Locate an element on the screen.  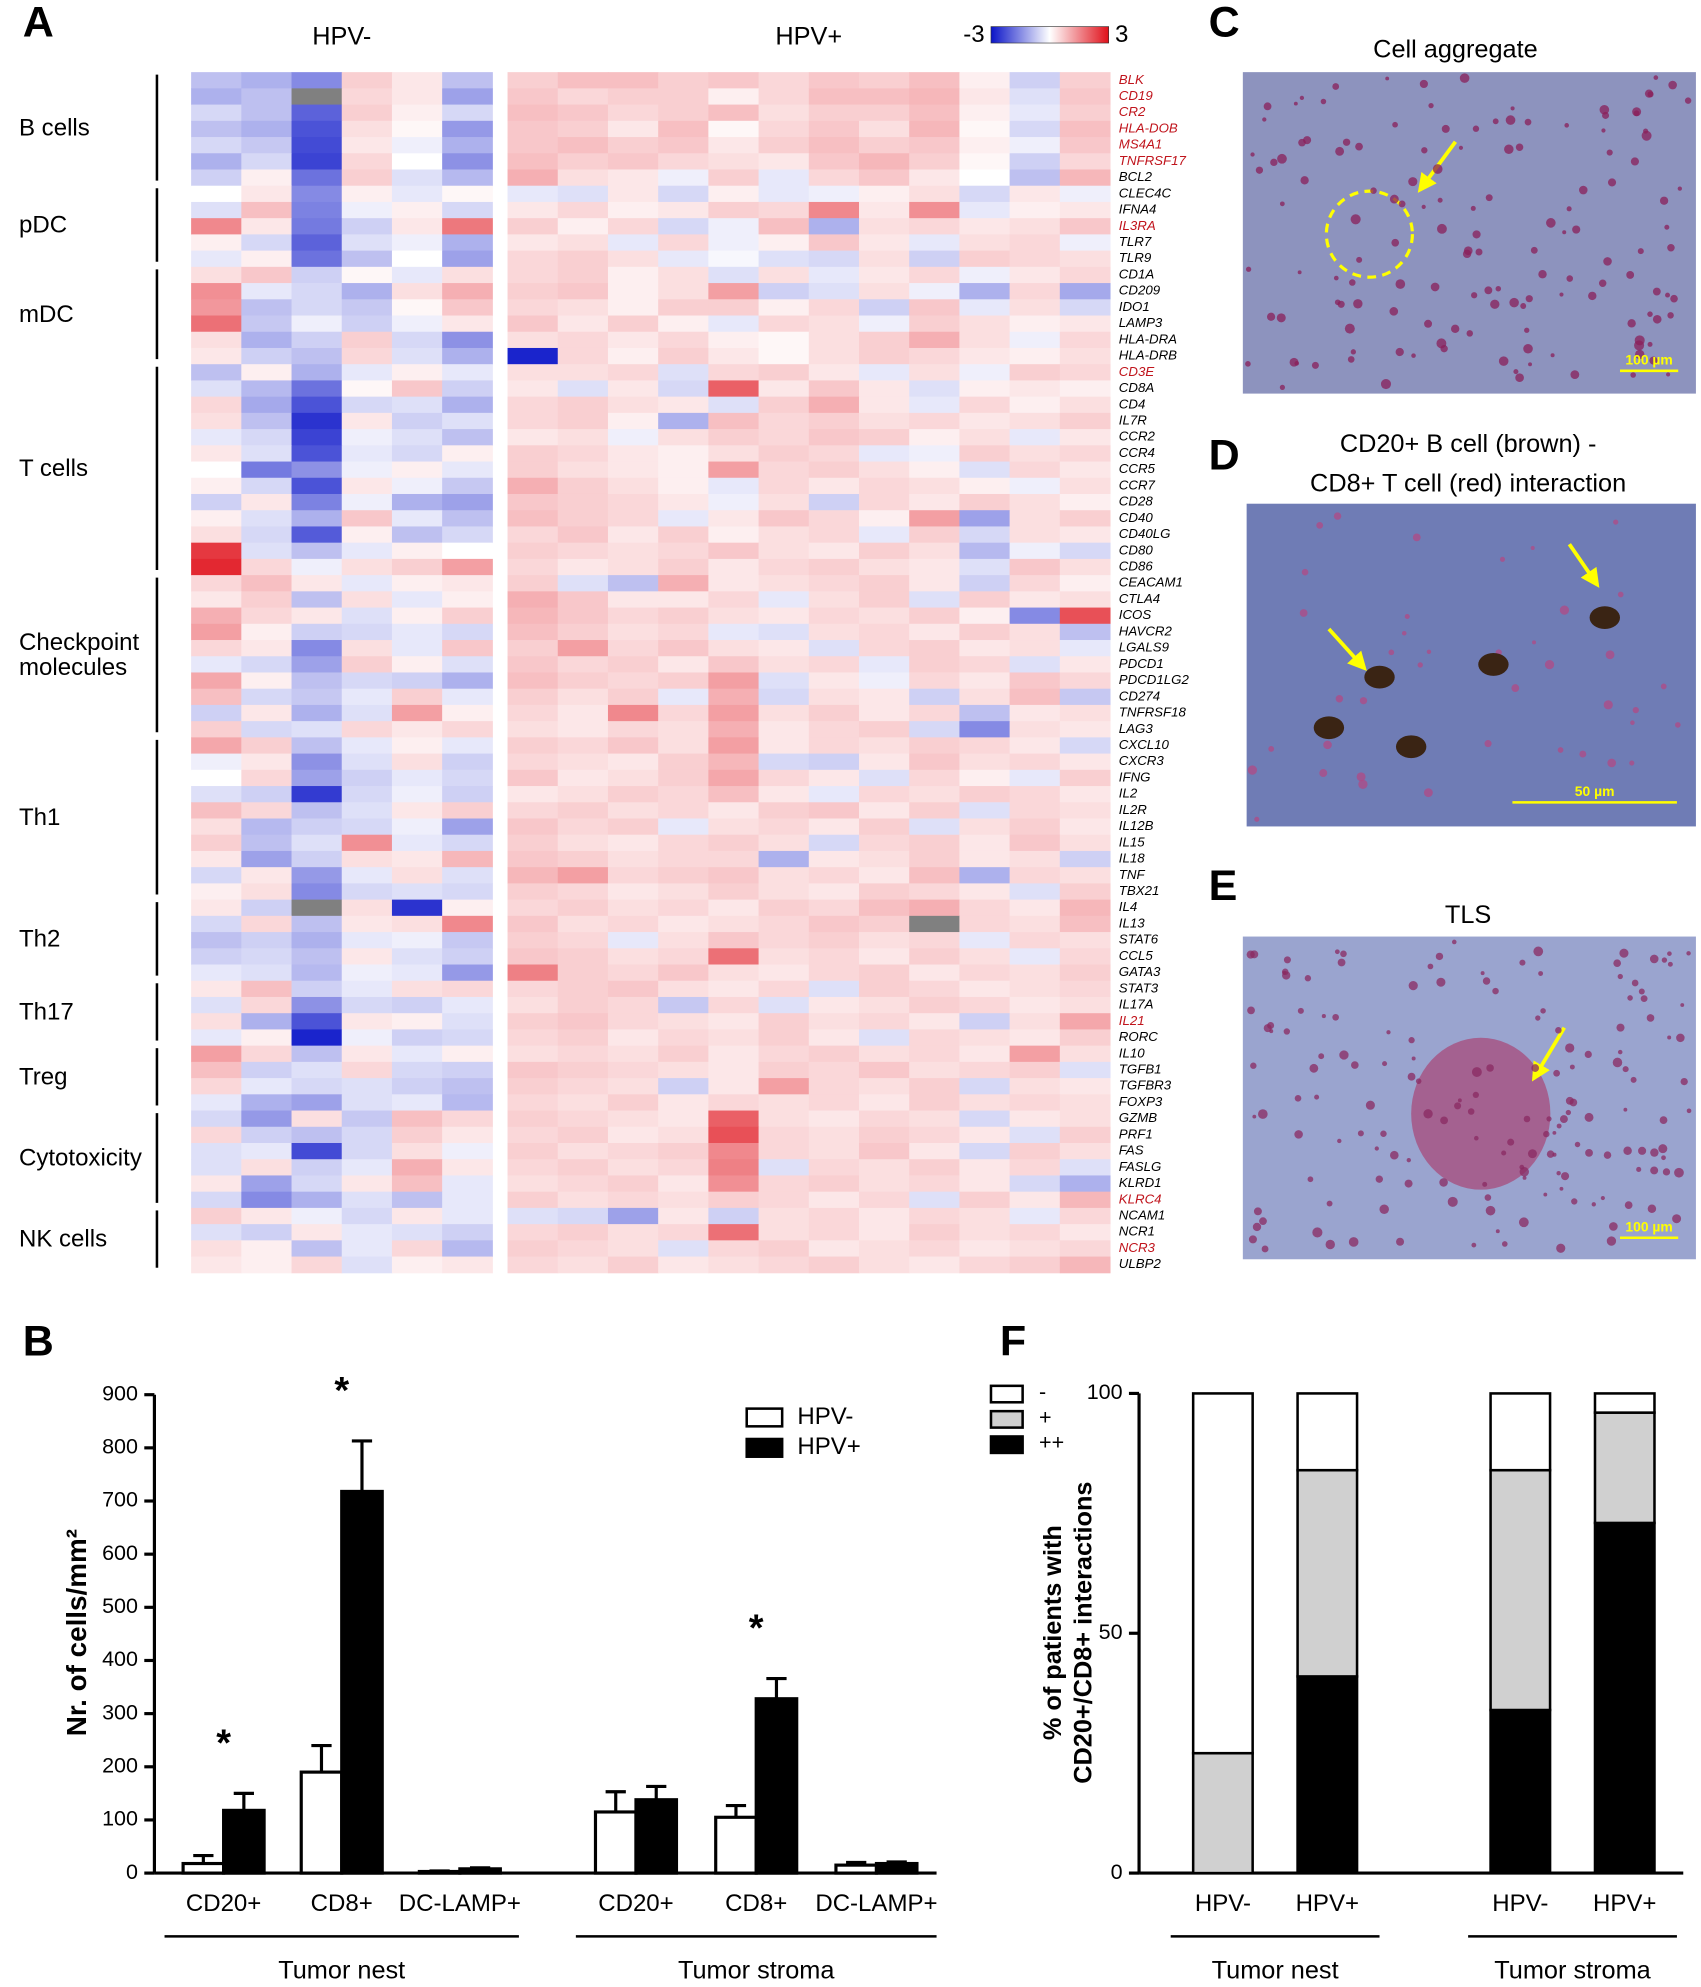
y-tick-label: 600 is located at coordinates (120, 1553).